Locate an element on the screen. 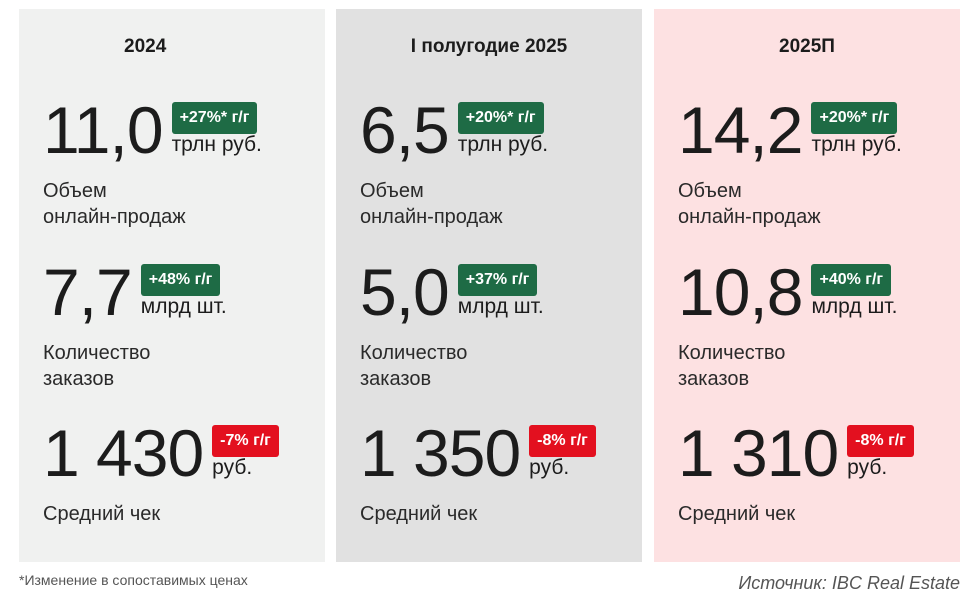 The width and height of the screenshot is (971, 601). metric-orders: 5,0 +37% г/г млрд шт. Количество заказов is located at coordinates (497, 323).